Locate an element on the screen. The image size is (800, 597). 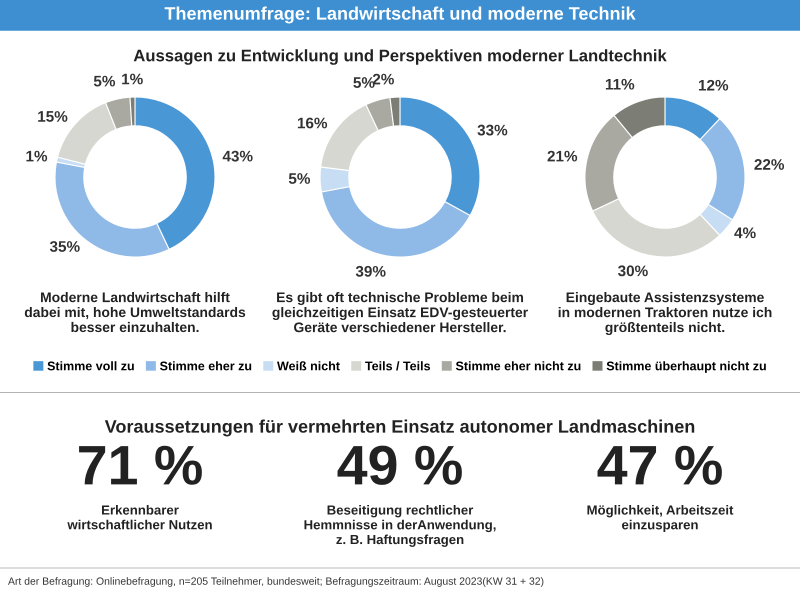
data-label: 4% is located at coordinates (745, 232).